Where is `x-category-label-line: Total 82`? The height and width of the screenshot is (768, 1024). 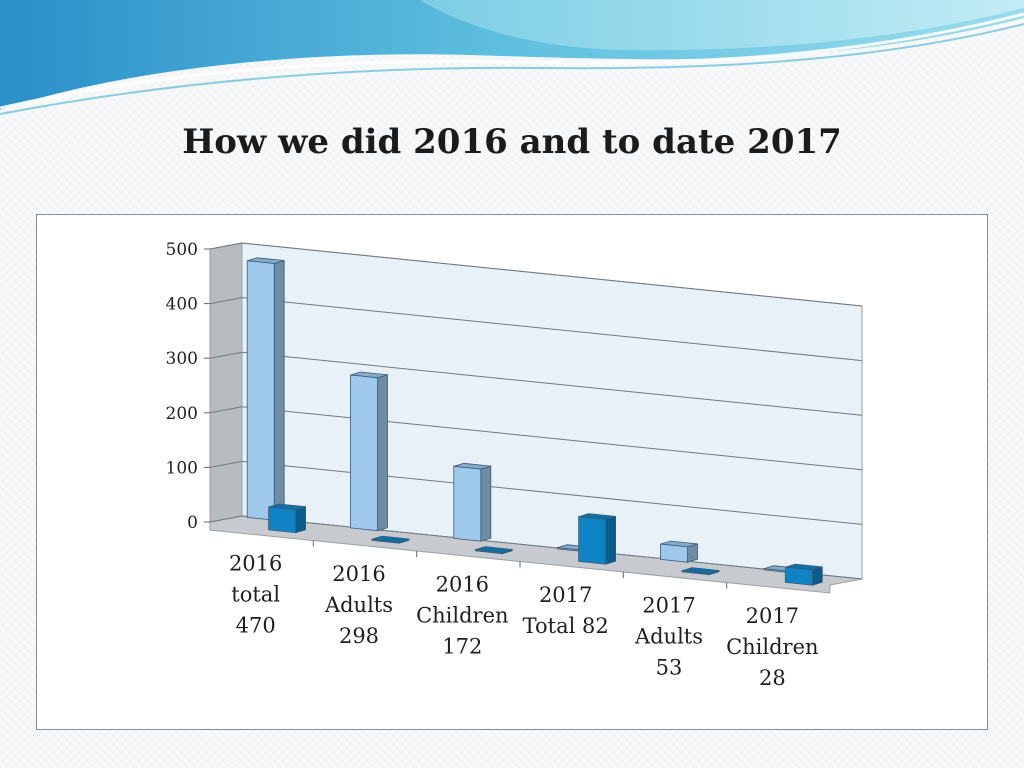
x-category-label-line: Total 82 is located at coordinates (566, 626).